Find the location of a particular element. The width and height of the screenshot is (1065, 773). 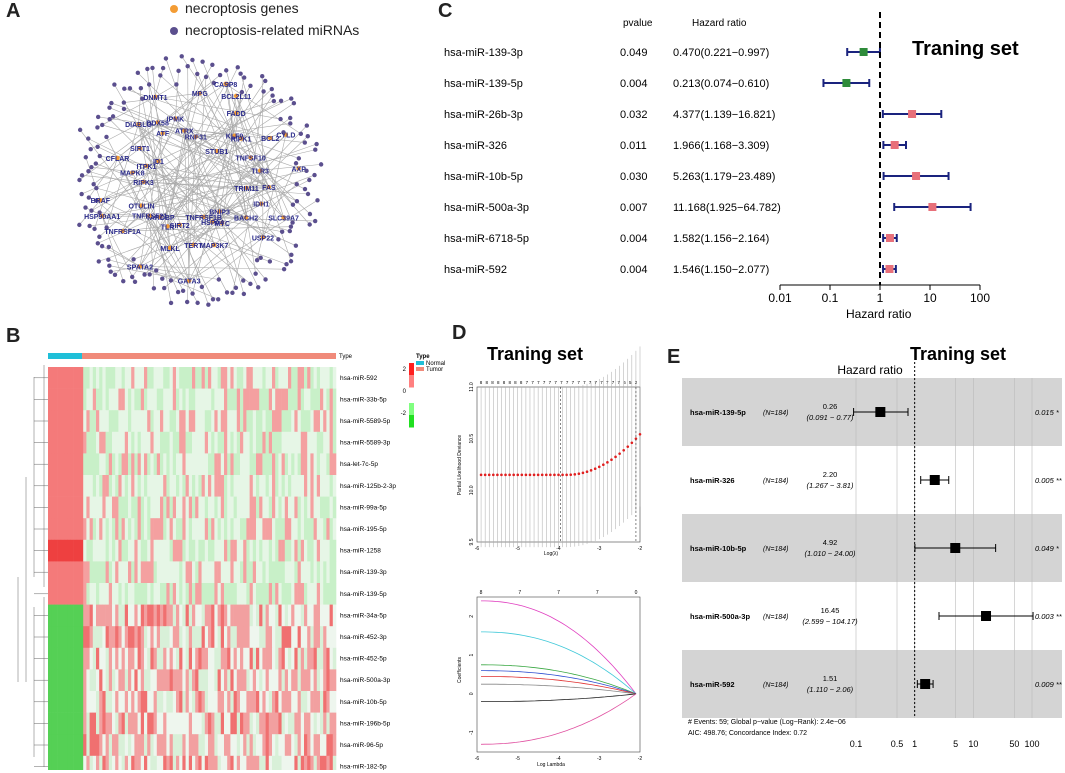

coef-ytick: 1 is located at coordinates (472, 655).